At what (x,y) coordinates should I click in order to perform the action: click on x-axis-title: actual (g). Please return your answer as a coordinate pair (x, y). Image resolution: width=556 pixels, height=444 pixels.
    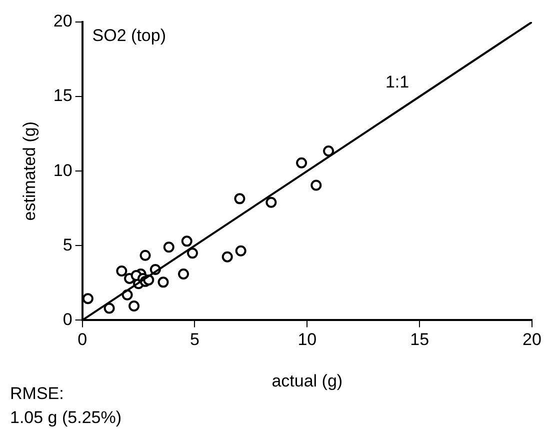
    Looking at the image, I should click on (307, 380).